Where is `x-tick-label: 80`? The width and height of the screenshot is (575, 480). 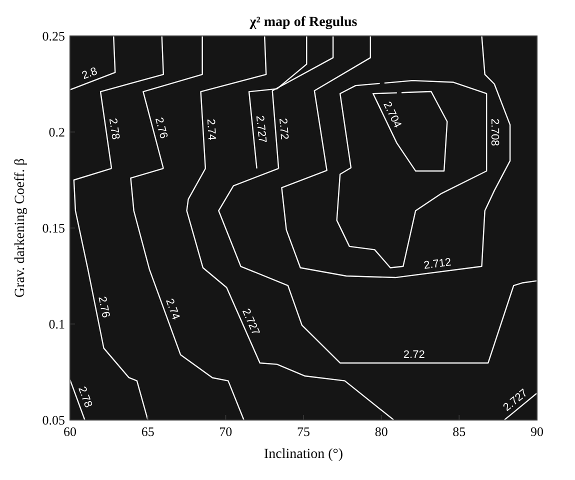
x-tick-label: 80 is located at coordinates (381, 431).